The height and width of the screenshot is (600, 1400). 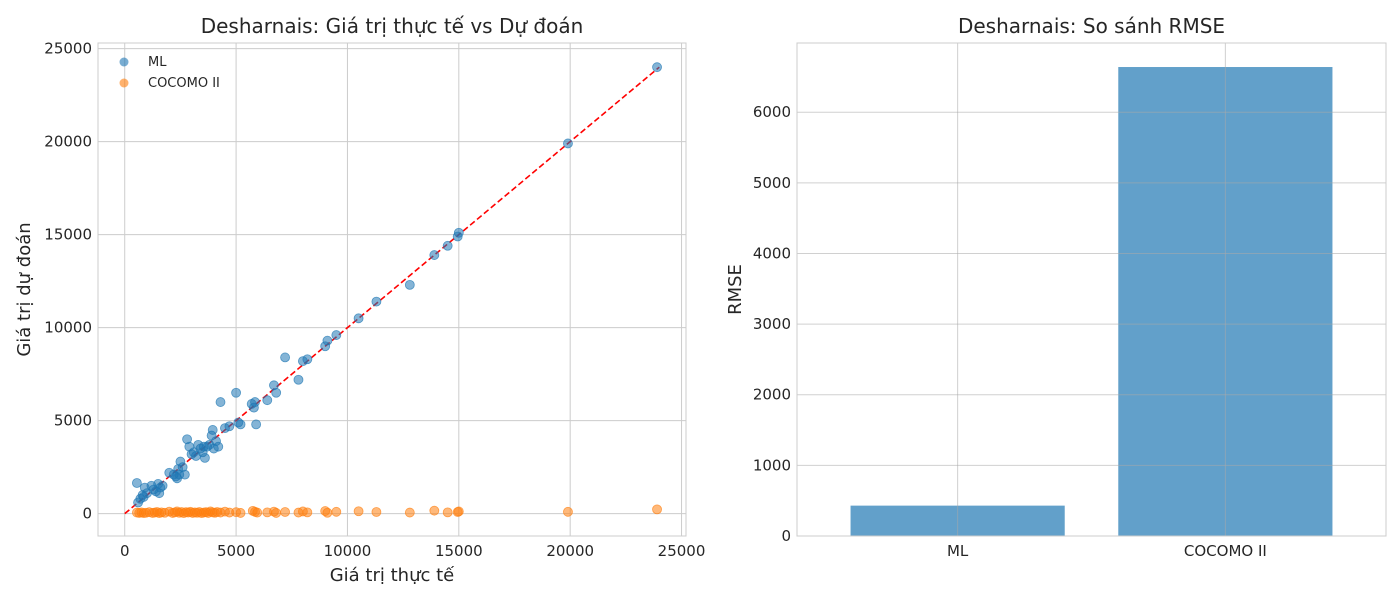 What do you see at coordinates (68, 49) in the screenshot?
I see `y-tick-label: 25000` at bounding box center [68, 49].